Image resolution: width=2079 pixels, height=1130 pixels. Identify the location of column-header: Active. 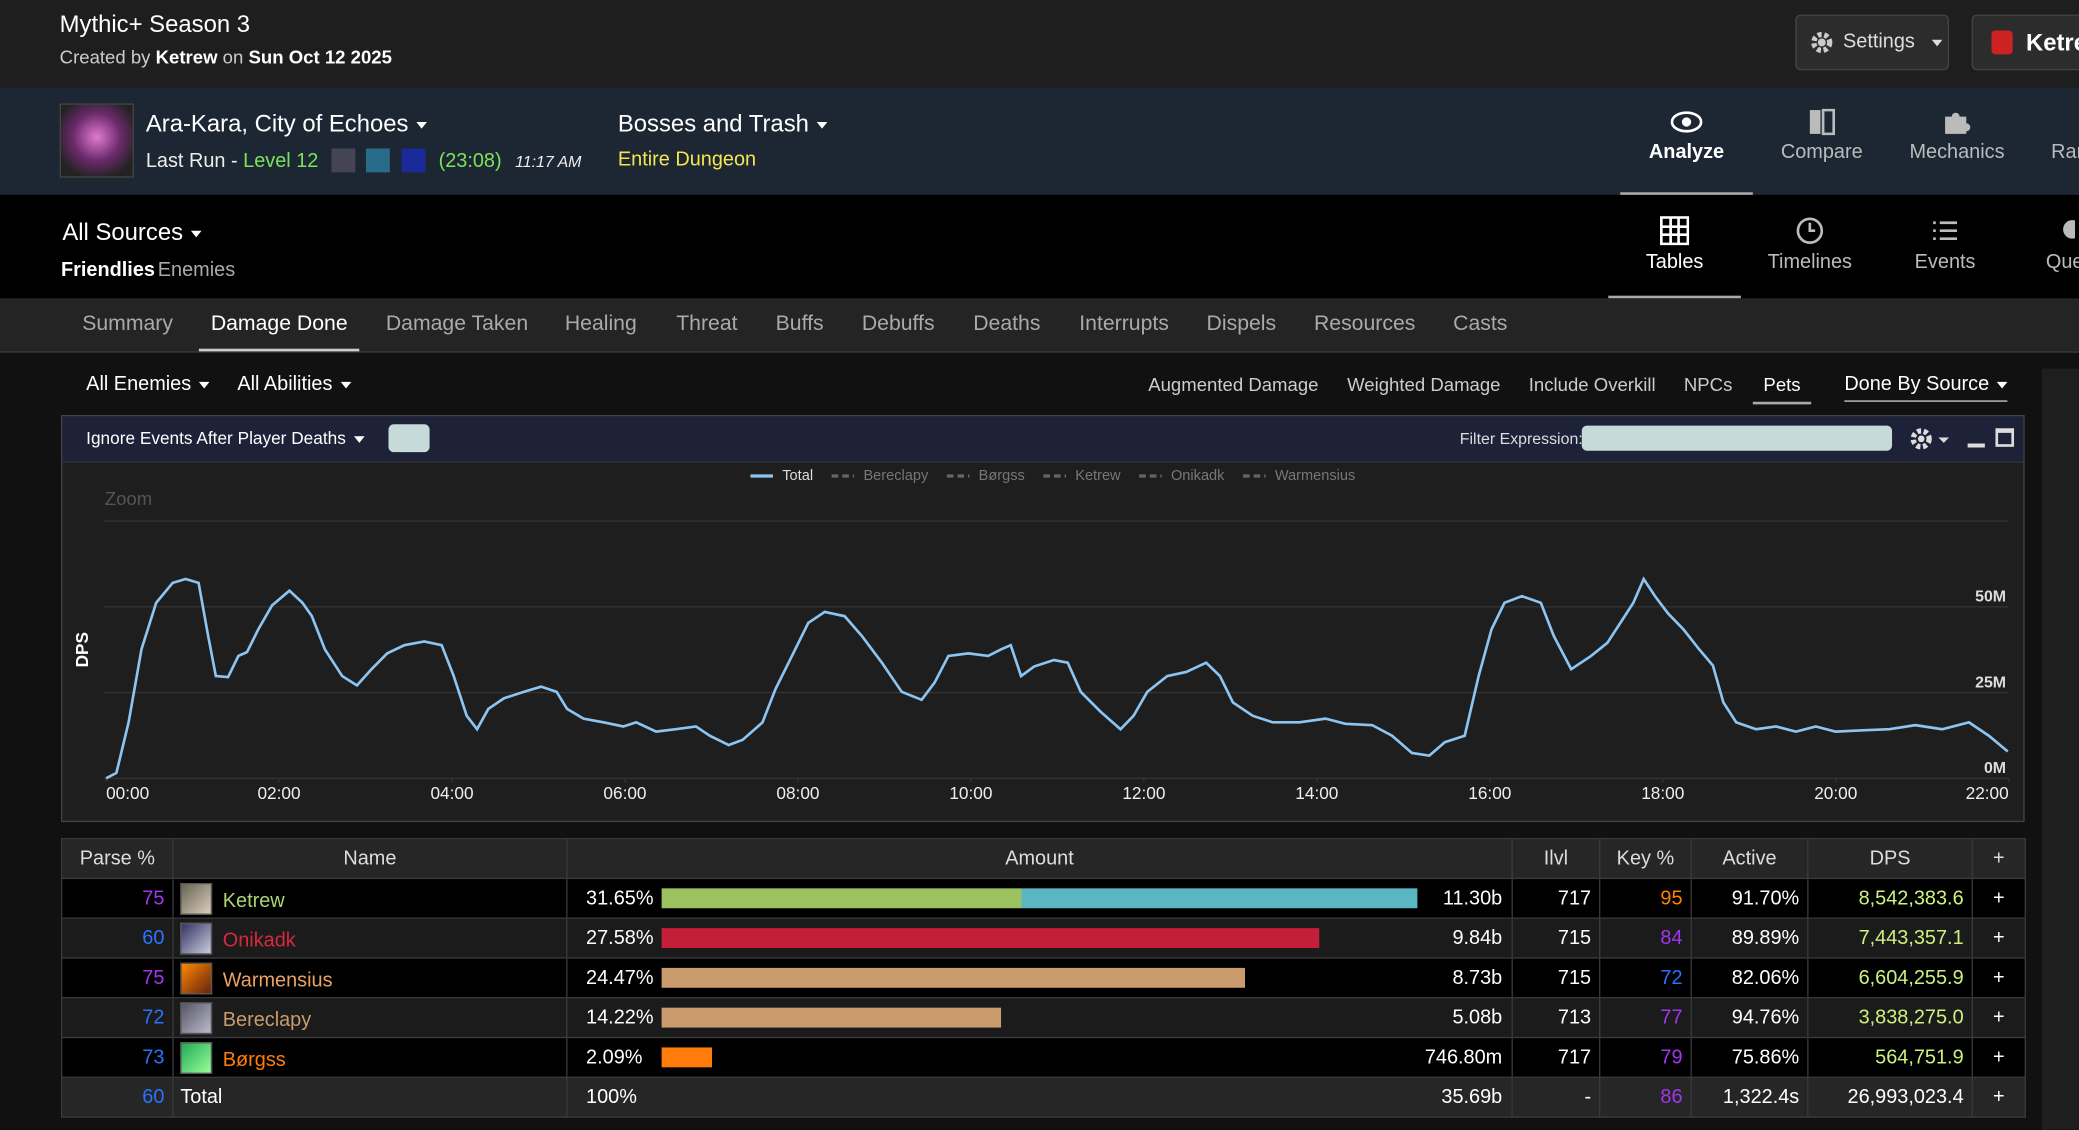
(1749, 859).